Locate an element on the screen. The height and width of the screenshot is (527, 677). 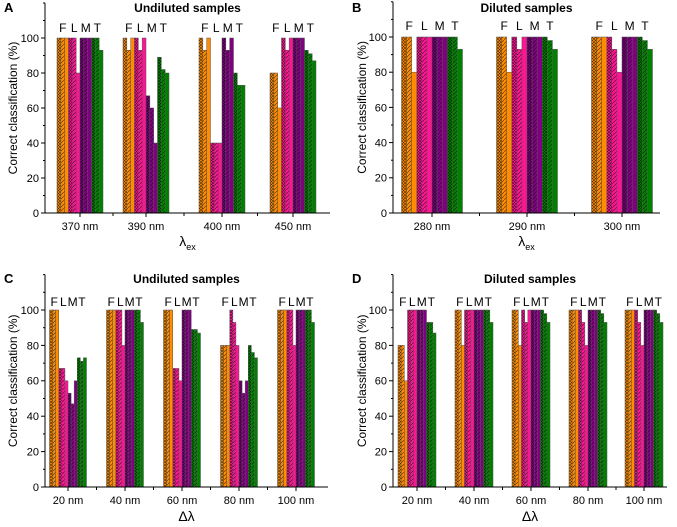
chart-title: Diluted samples is located at coordinates (530, 279).